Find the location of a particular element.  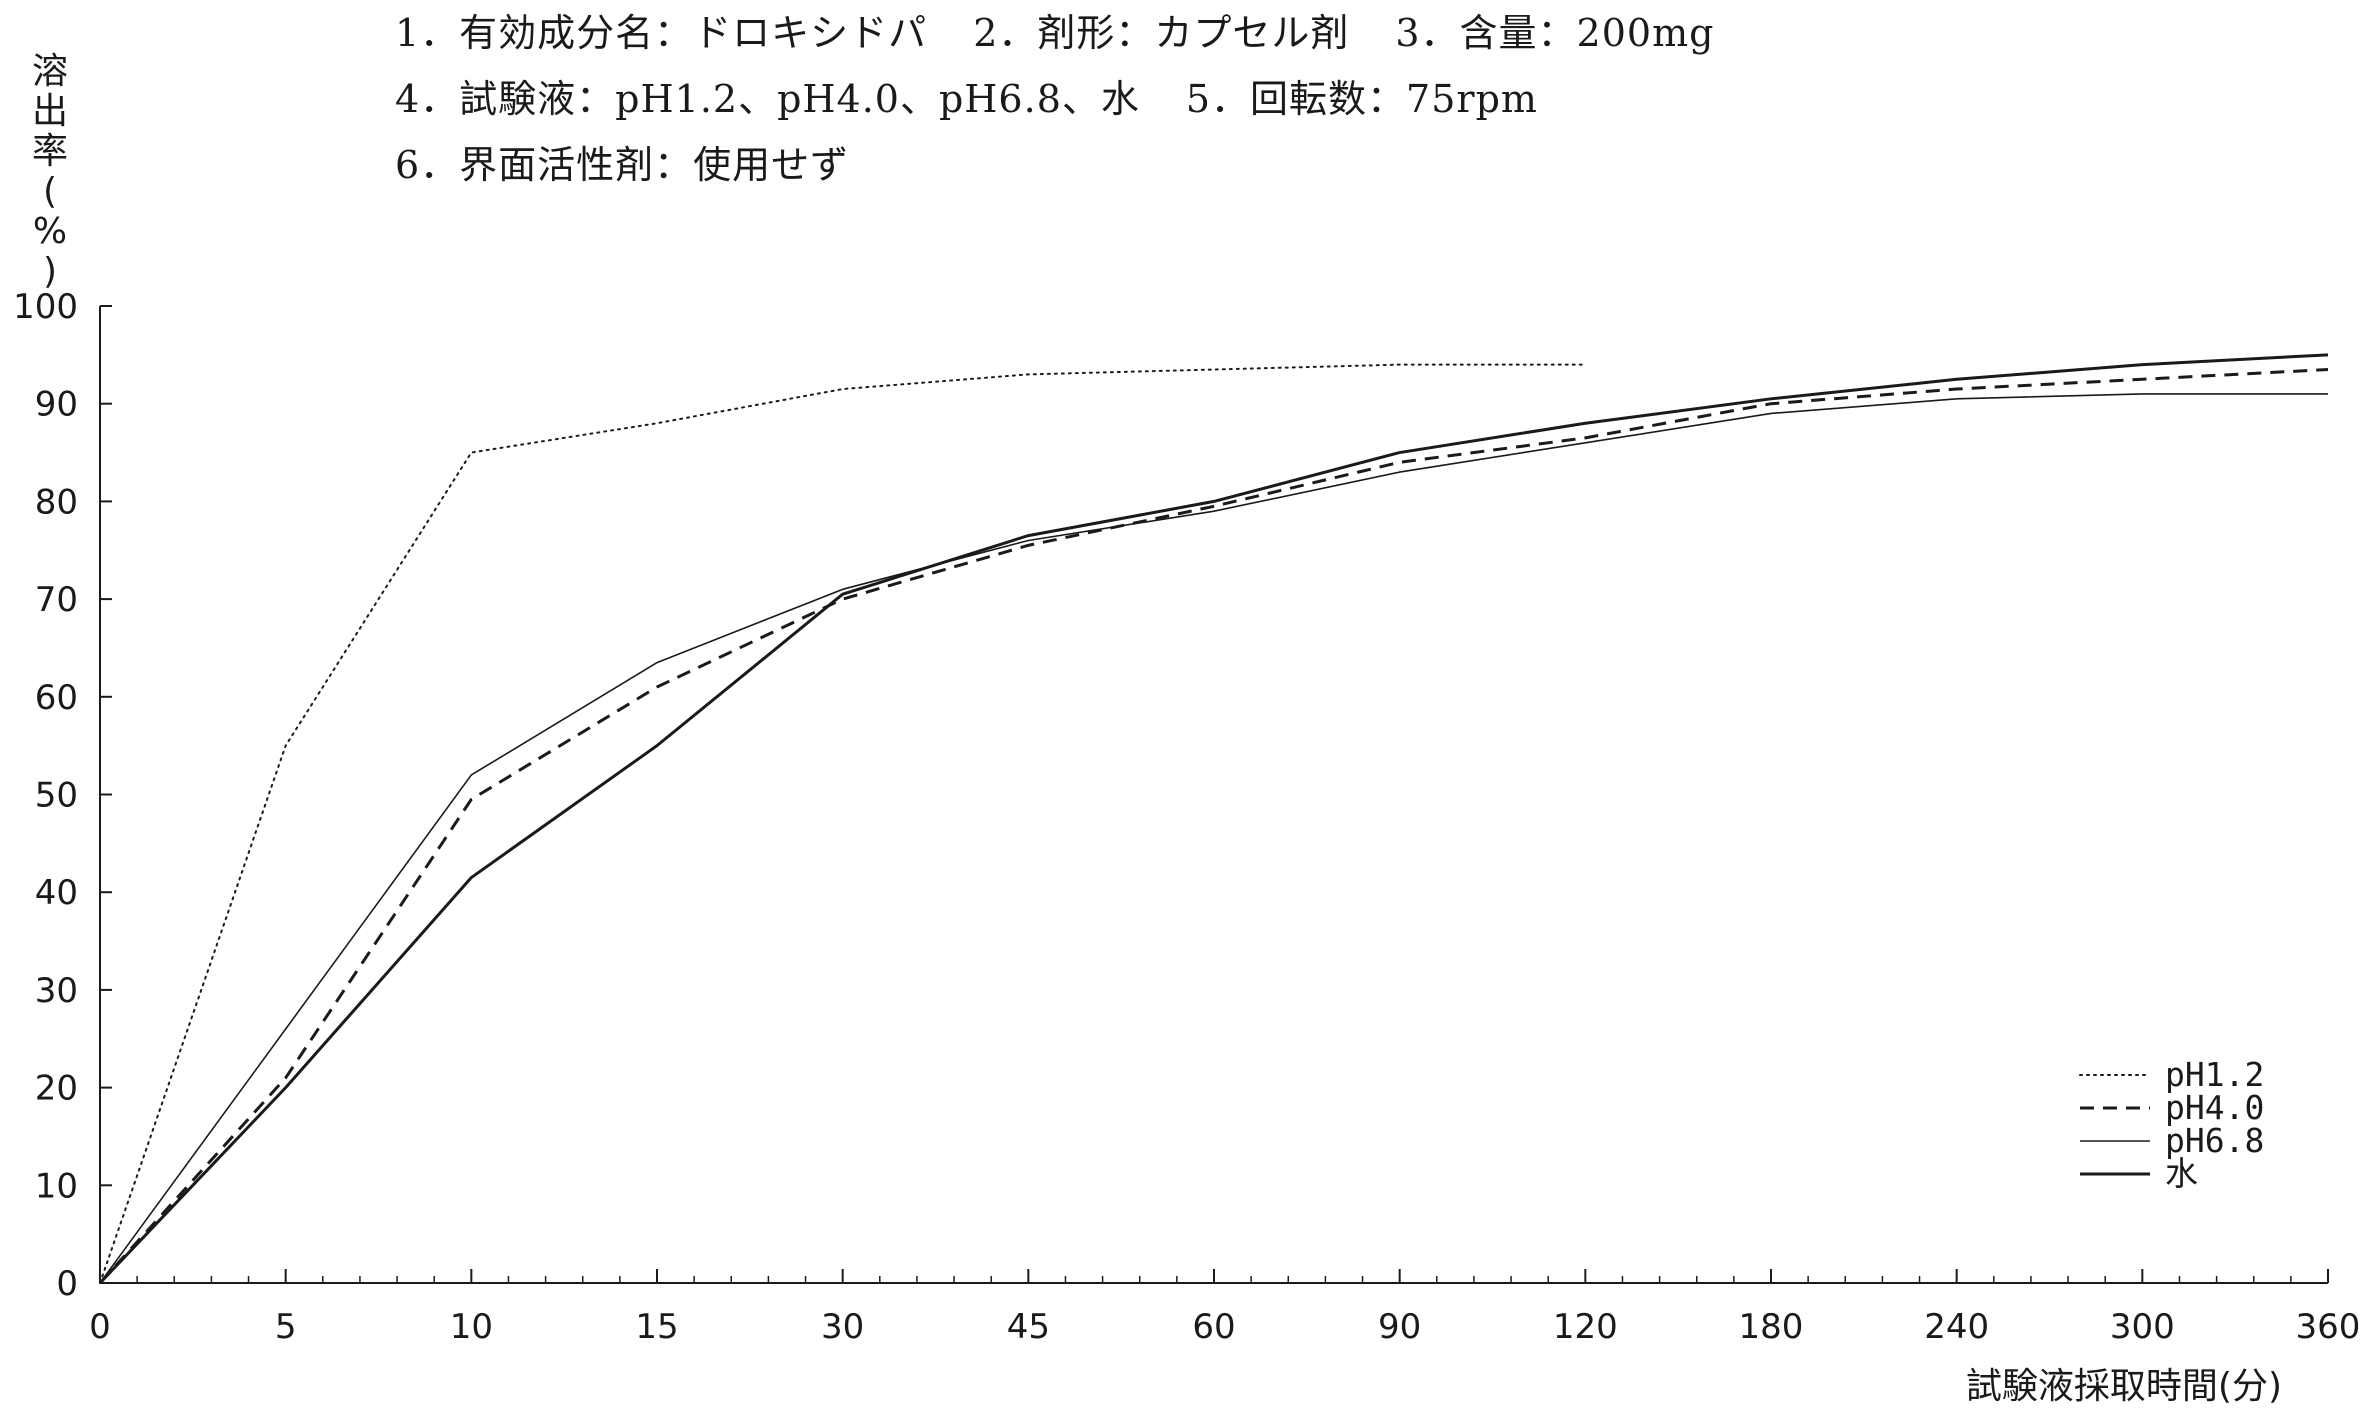

y-axis-label-char: ) is located at coordinates (50, 271).